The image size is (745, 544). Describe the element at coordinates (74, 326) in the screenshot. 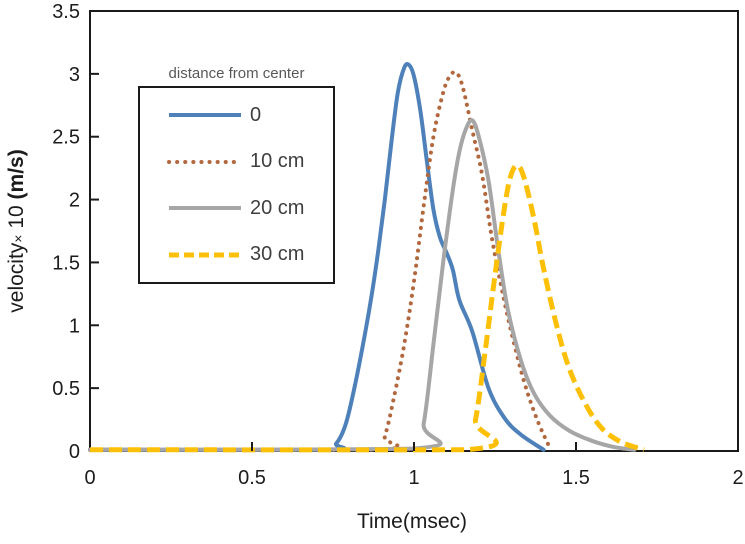

I see `y-tick-label: 1` at that location.